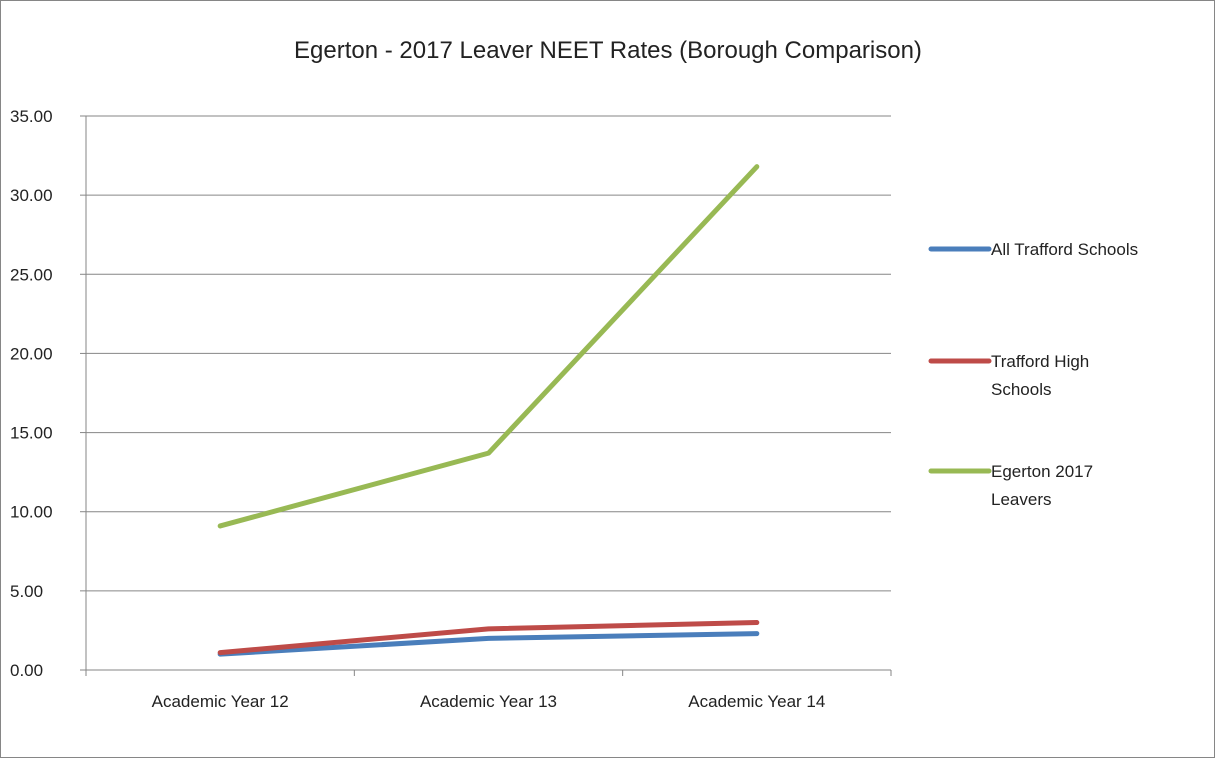 This screenshot has height=758, width=1215. What do you see at coordinates (31, 116) in the screenshot?
I see `y-tick-label: 35.00` at bounding box center [31, 116].